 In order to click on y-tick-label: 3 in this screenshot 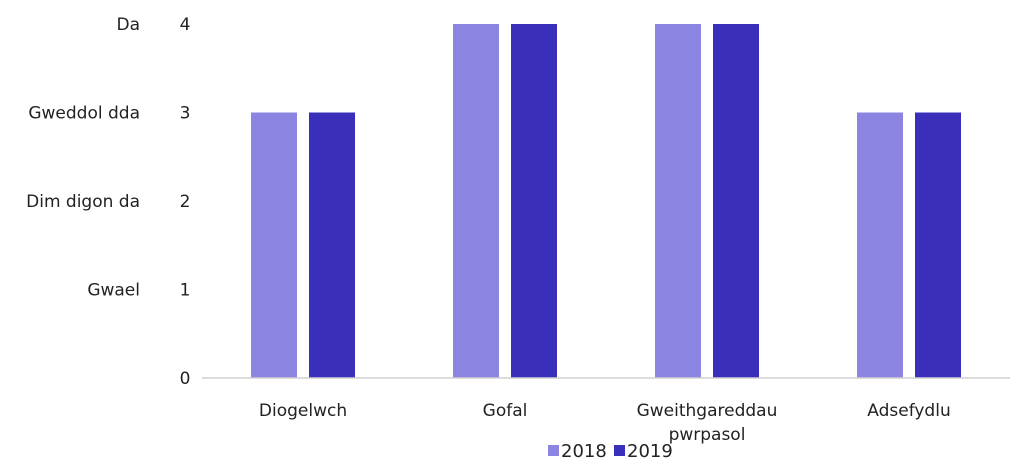, I will do `click(185, 114)`.